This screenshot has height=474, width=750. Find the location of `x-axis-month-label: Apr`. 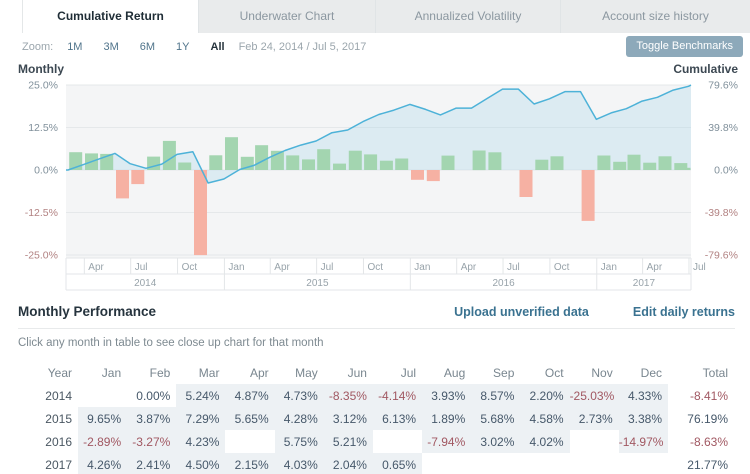

x-axis-month-label: Apr is located at coordinates (96, 267).